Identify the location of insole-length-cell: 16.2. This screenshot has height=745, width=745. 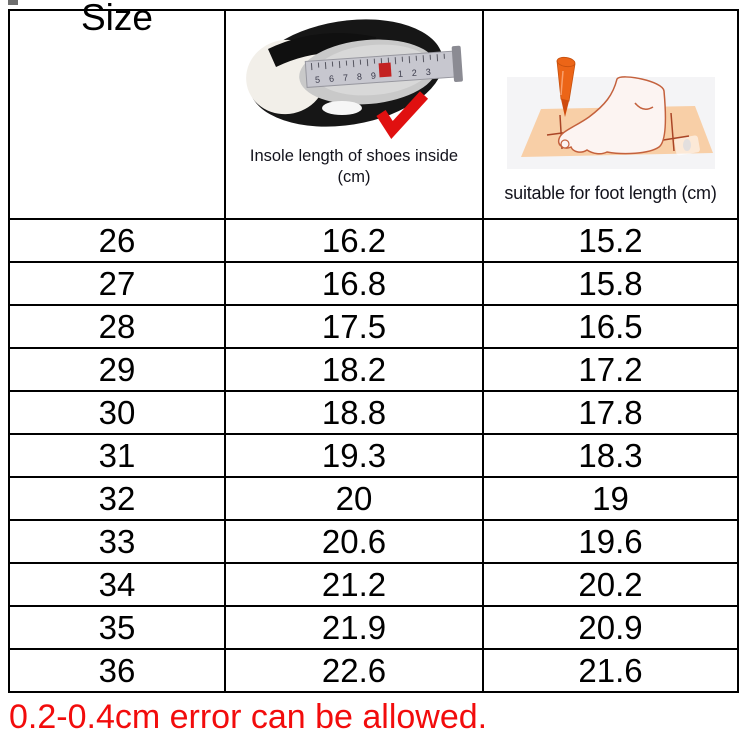
(354, 240).